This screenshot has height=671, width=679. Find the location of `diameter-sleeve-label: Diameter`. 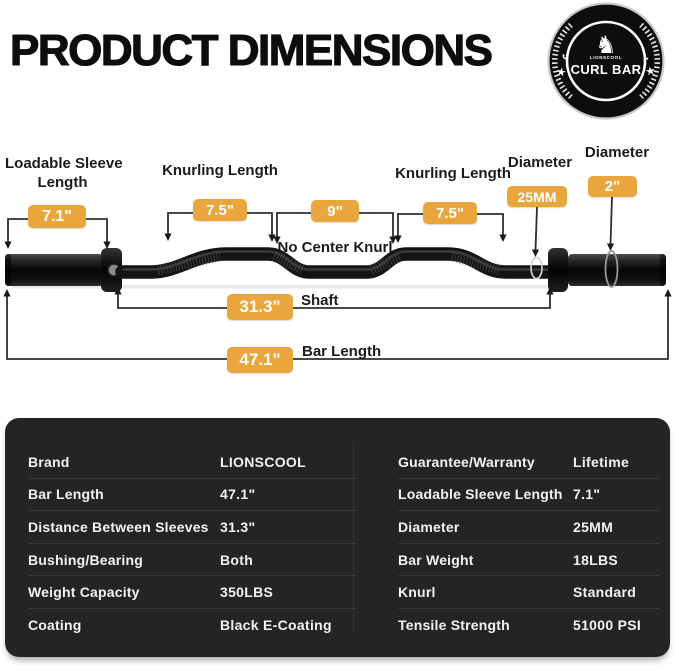

diameter-sleeve-label: Diameter is located at coordinates (617, 152).